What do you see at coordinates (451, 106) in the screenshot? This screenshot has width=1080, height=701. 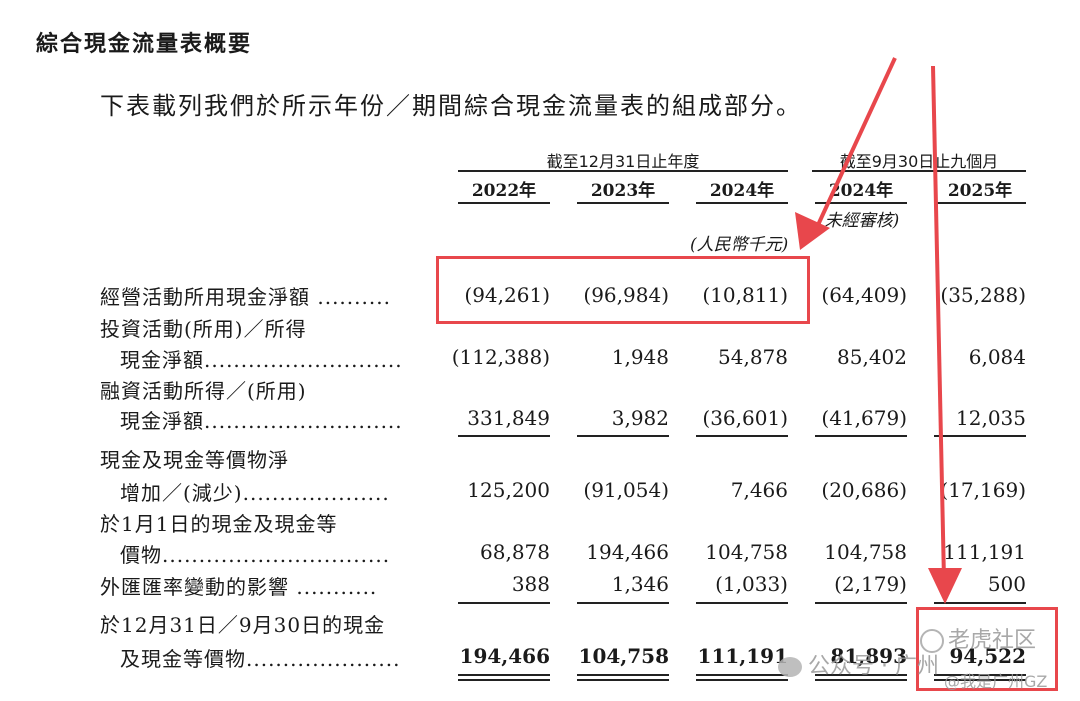 I see `intro-text: 下表載列我們於所示年份／期間綜合現金流量表的組成部分。` at bounding box center [451, 106].